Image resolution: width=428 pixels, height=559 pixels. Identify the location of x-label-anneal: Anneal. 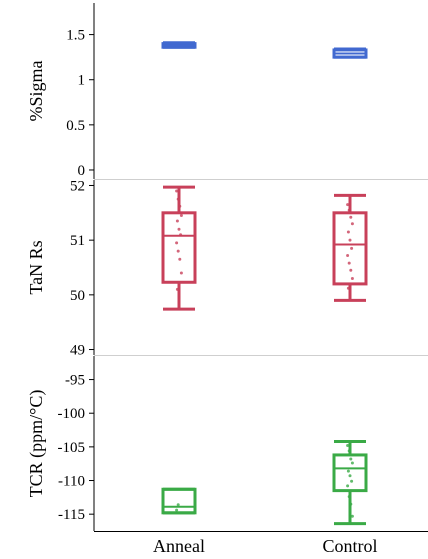
(179, 546).